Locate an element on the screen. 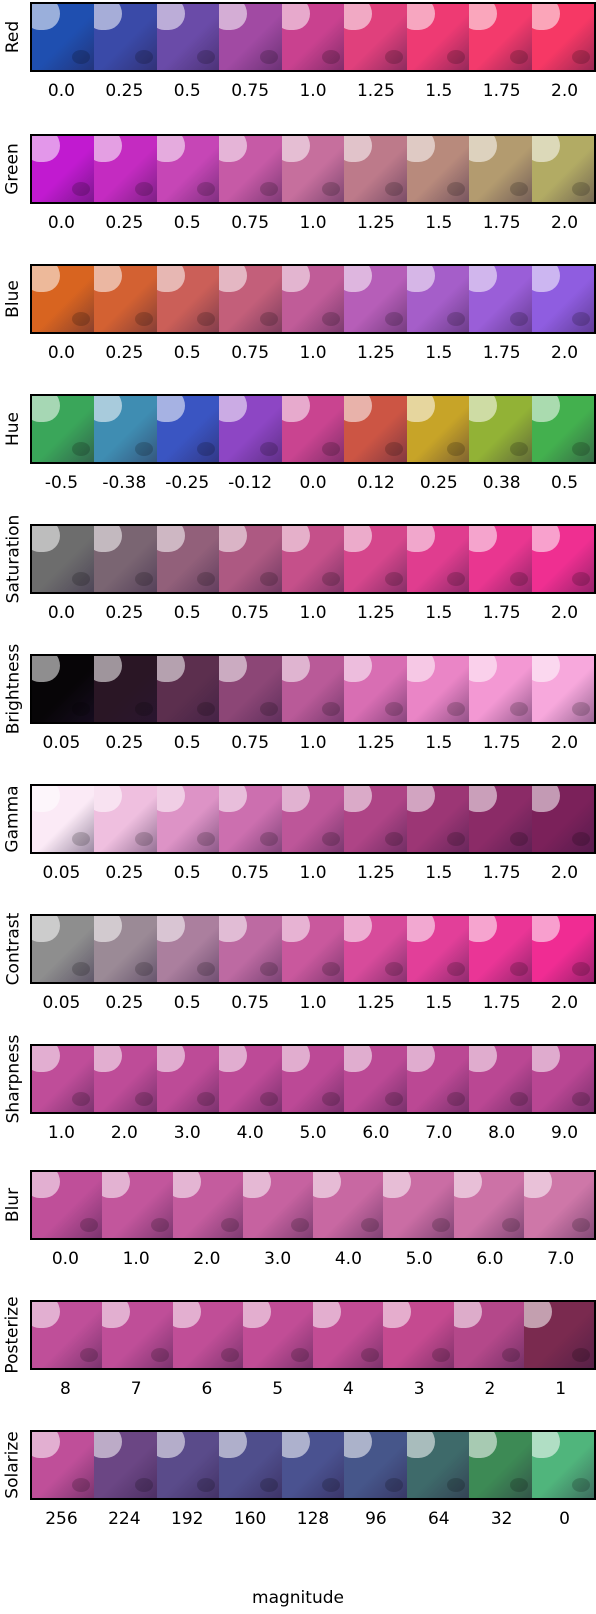  tick-label: 4.0 is located at coordinates (348, 1259).